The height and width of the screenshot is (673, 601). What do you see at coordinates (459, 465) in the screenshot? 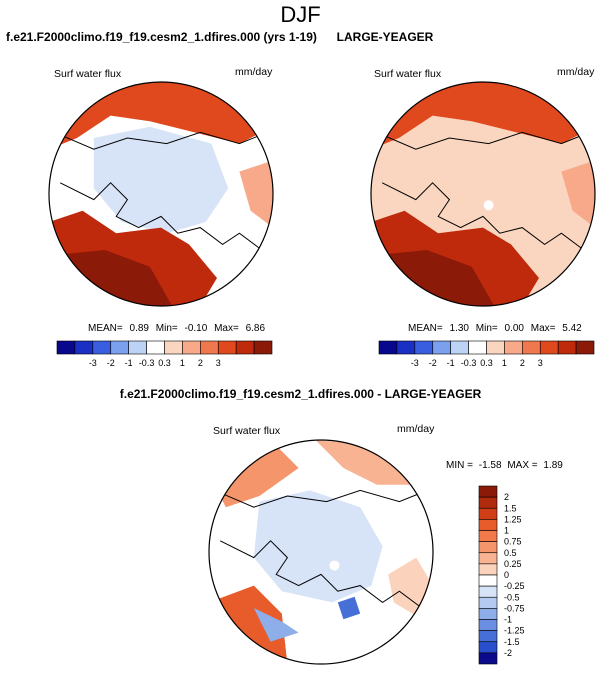
I see `diff-min-label: MIN =` at bounding box center [459, 465].